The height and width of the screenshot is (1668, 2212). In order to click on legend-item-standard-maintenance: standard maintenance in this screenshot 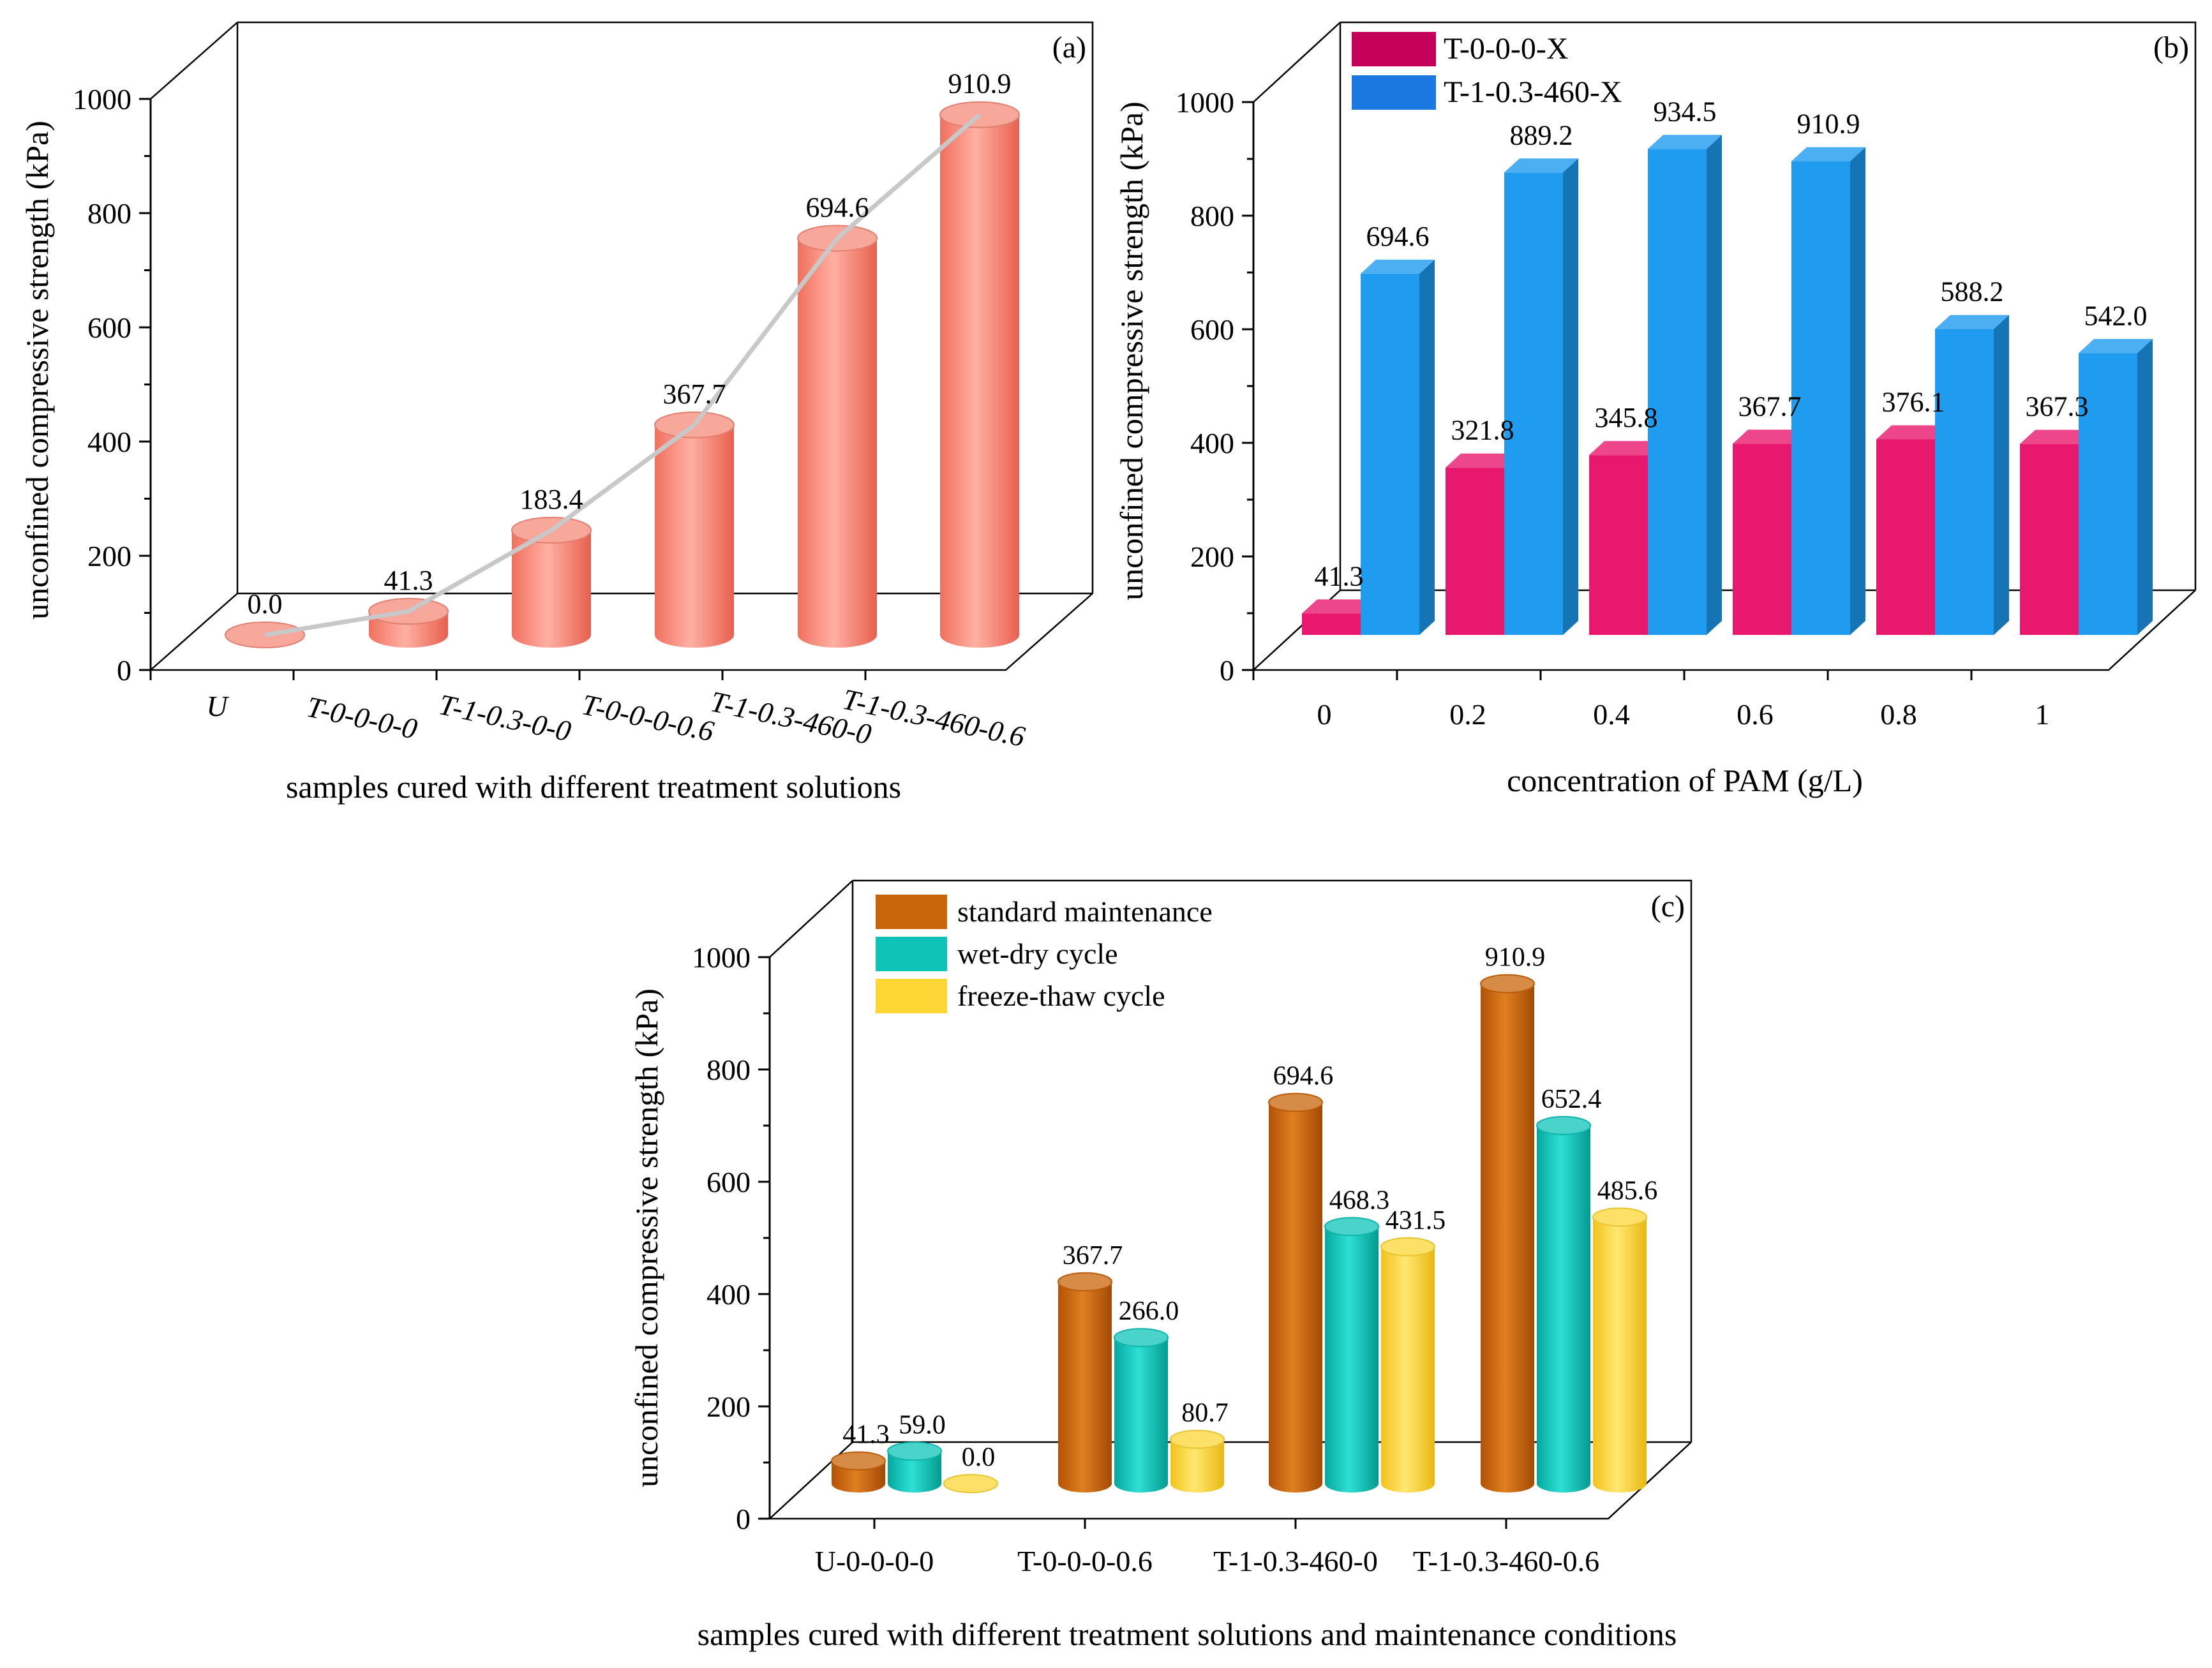, I will do `click(1044, 912)`.